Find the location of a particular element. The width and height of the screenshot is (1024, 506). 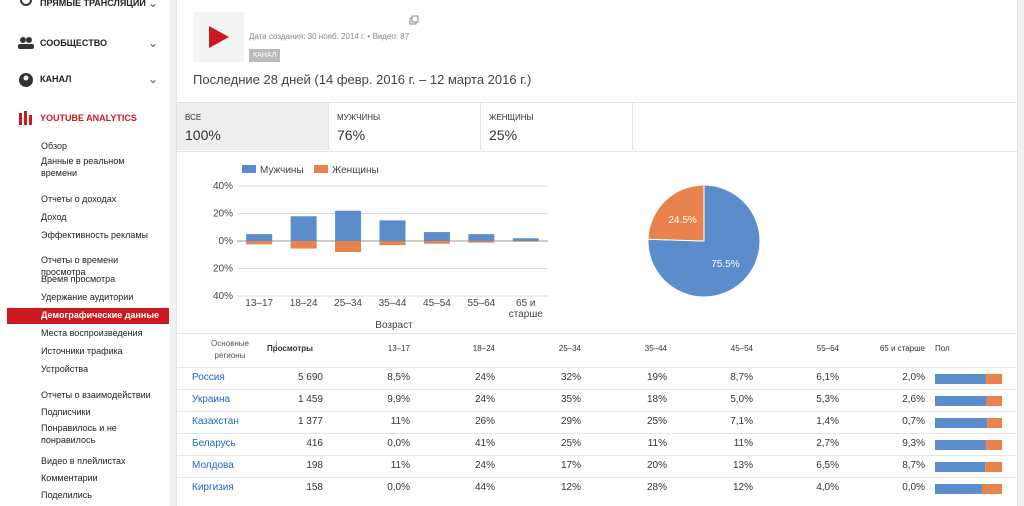

cell: 8,5% is located at coordinates (398, 377).